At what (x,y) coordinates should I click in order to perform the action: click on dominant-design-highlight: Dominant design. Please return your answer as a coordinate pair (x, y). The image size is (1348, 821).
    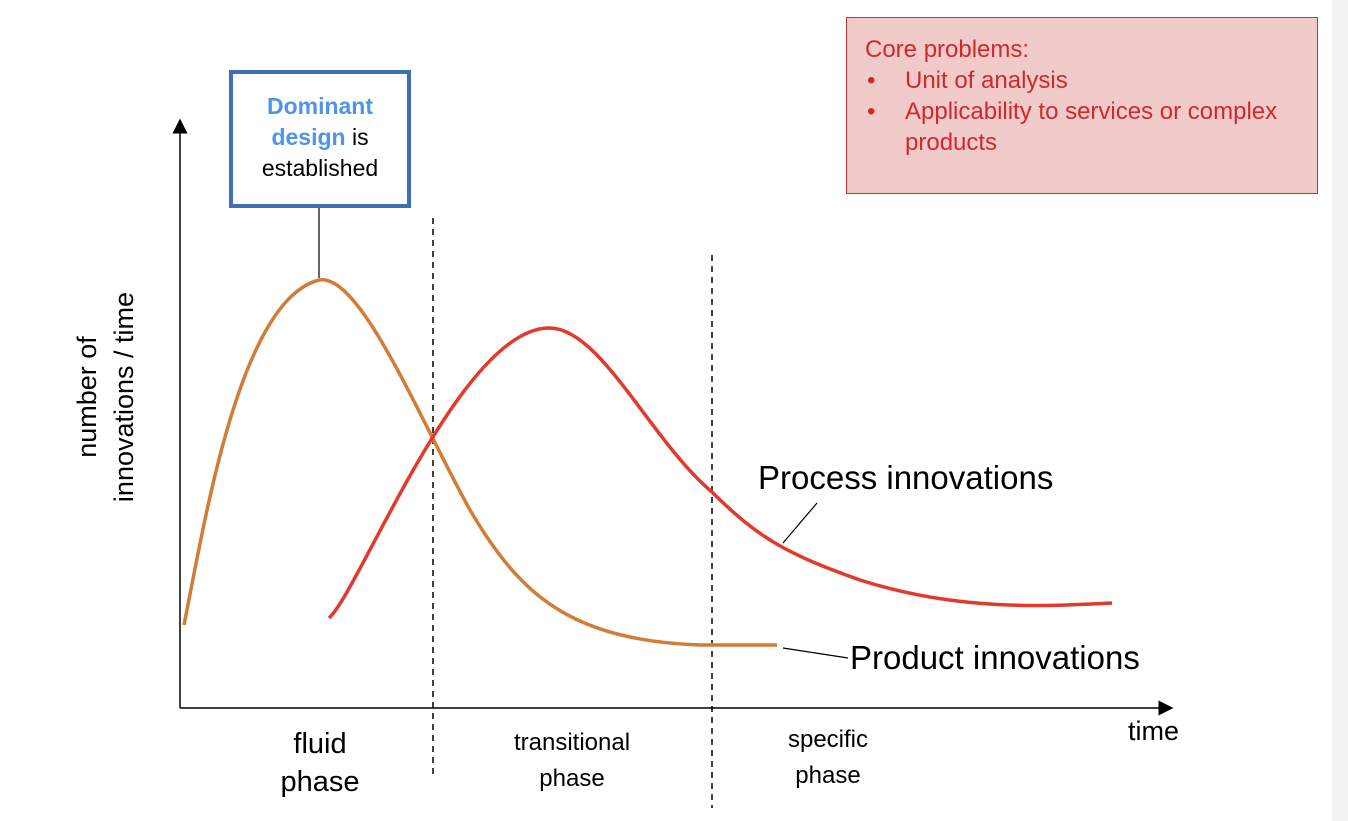
    Looking at the image, I should click on (320, 121).